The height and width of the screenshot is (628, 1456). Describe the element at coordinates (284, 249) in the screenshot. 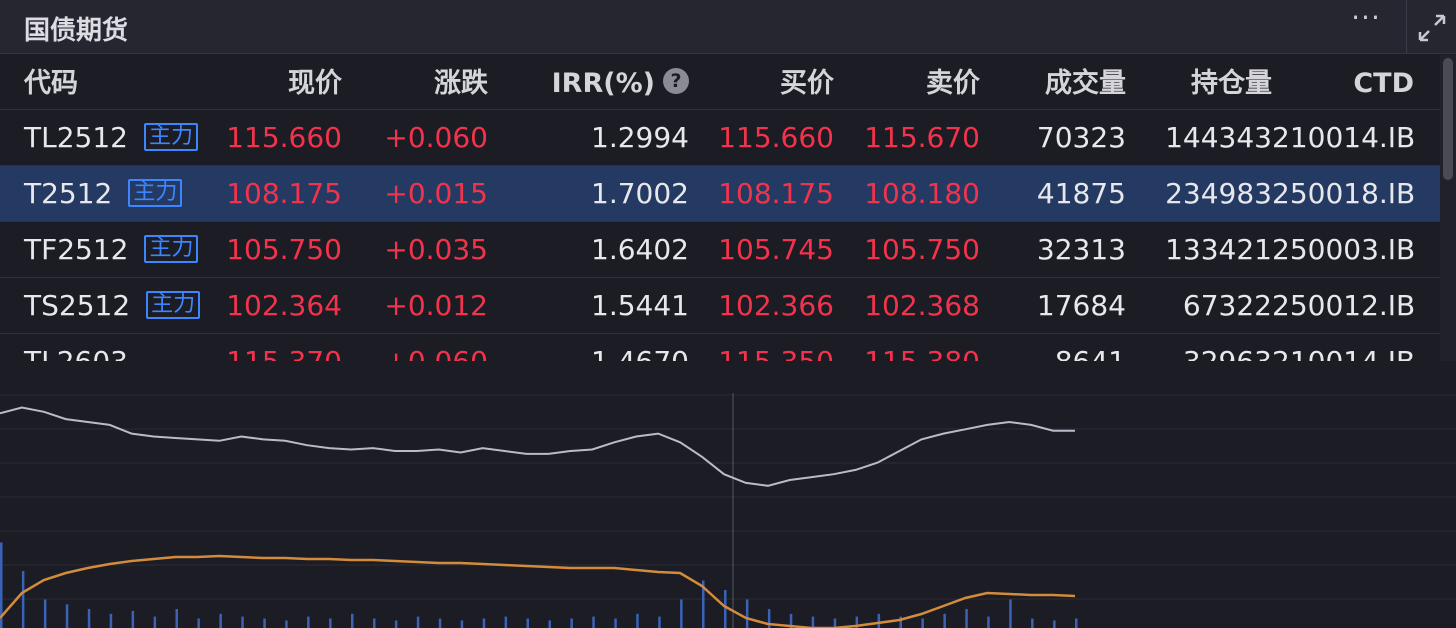

I see `price-cell: 105.750` at that location.